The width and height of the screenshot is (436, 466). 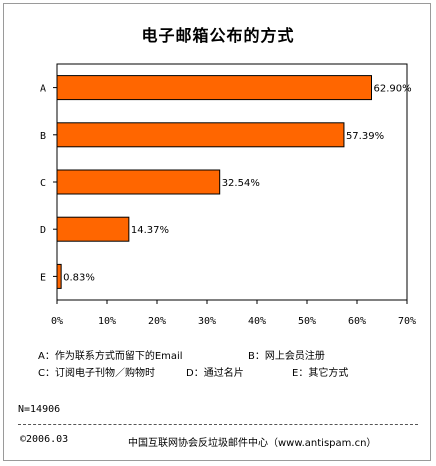 I want to click on x-tick-label: 60%, so click(x=357, y=321).